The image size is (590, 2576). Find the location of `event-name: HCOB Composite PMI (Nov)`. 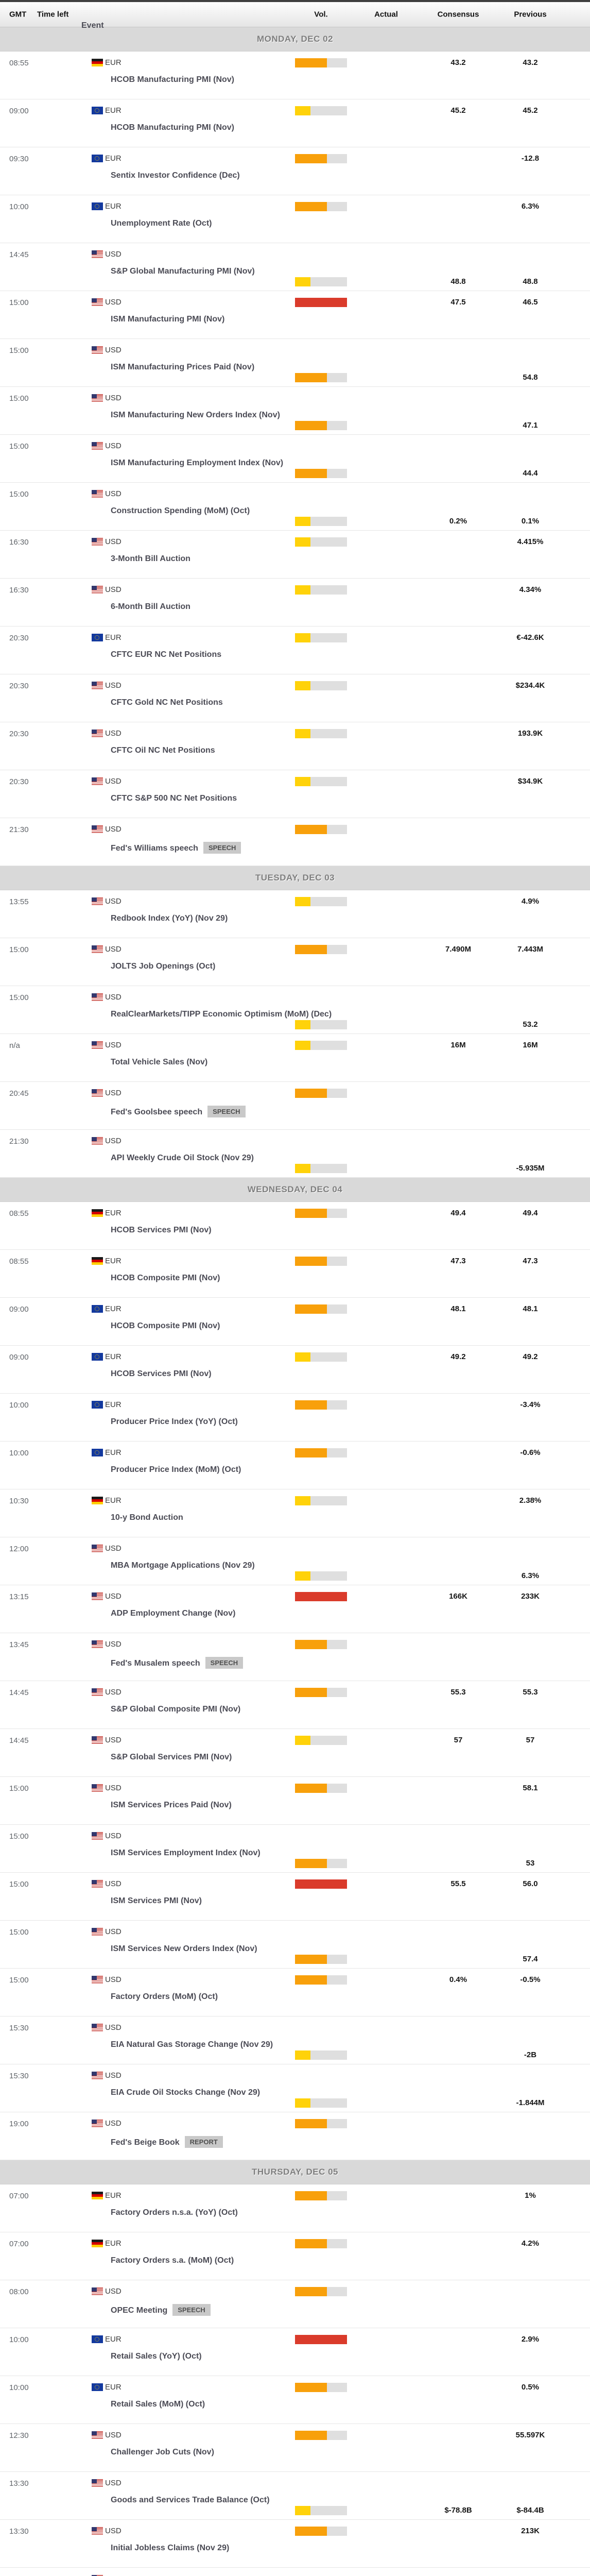

event-name: HCOB Composite PMI (Nov) is located at coordinates (165, 1278).